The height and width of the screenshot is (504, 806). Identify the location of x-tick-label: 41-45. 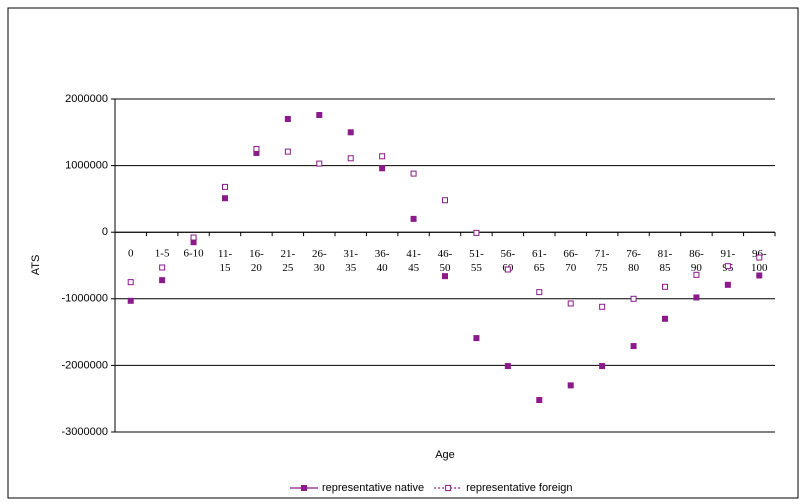
(413, 261).